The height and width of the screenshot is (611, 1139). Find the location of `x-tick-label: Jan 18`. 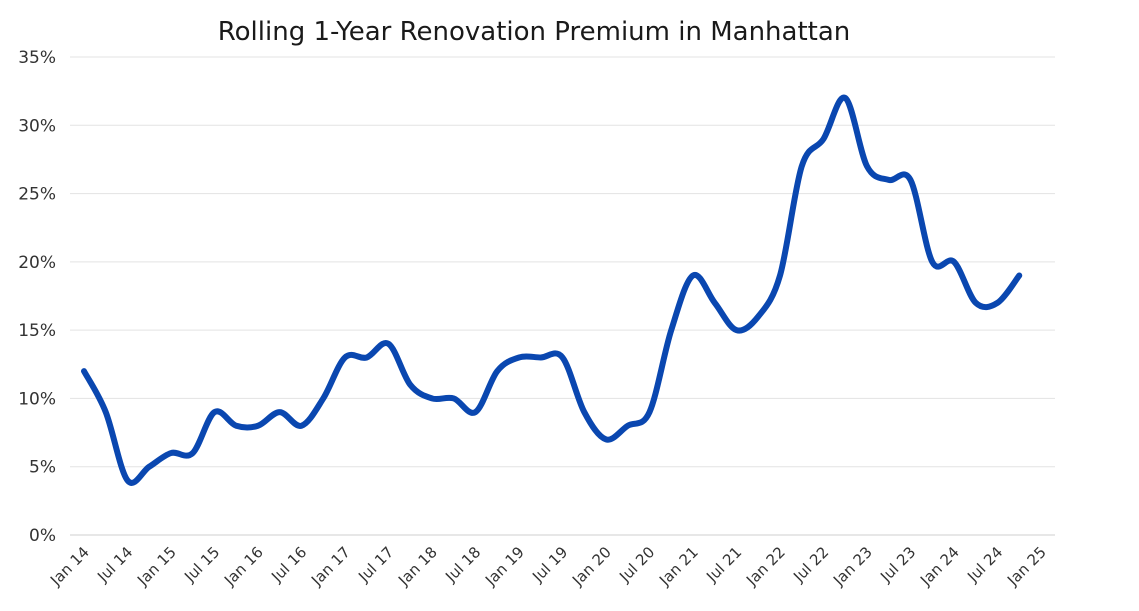

x-tick-label: Jan 18 is located at coordinates (417, 566).